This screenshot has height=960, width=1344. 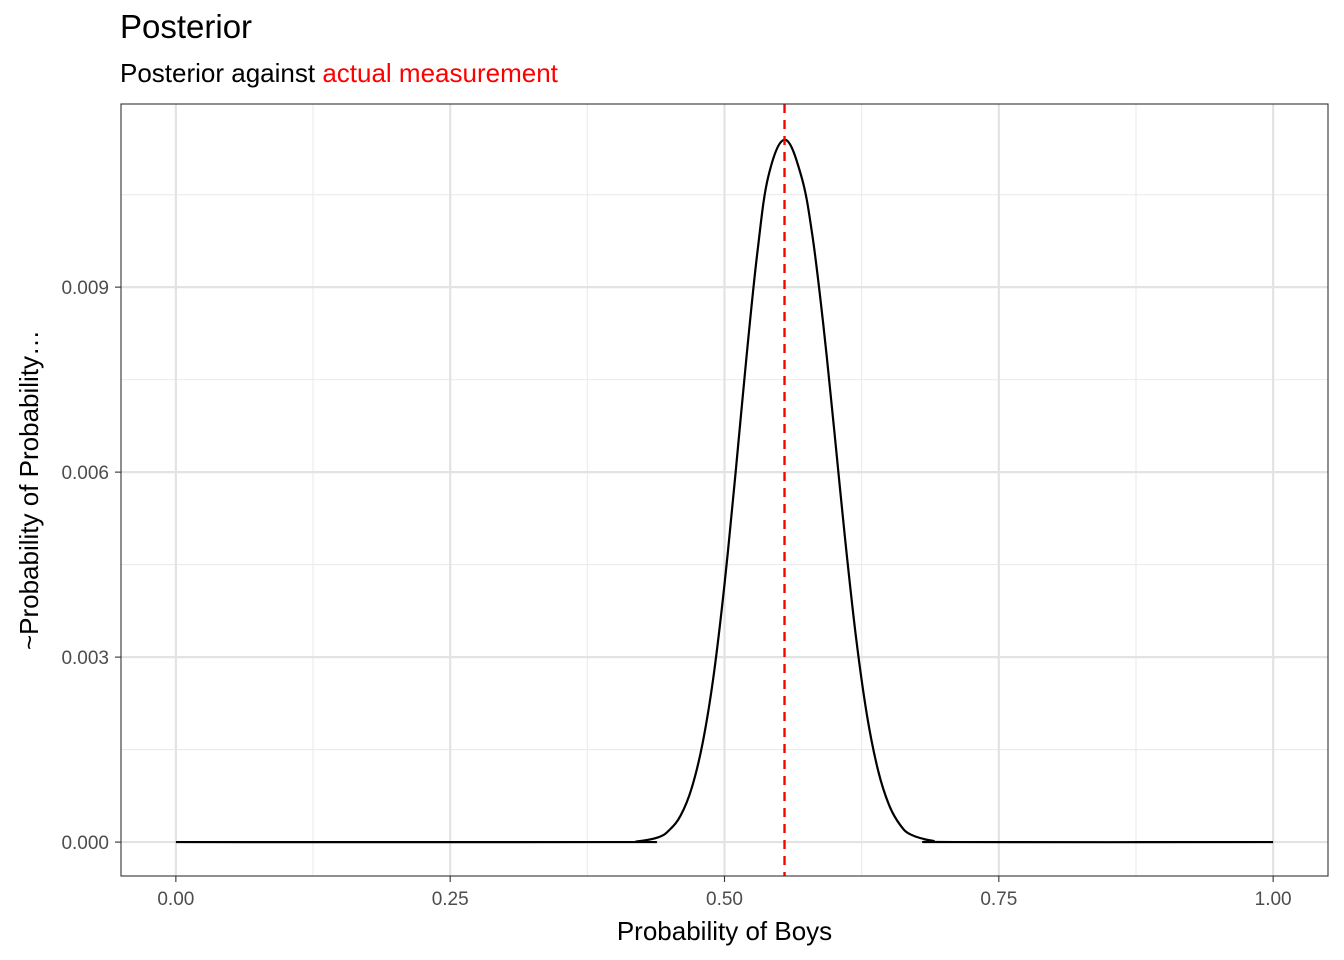 I want to click on x-tick-label: 0.50, so click(x=724, y=899).